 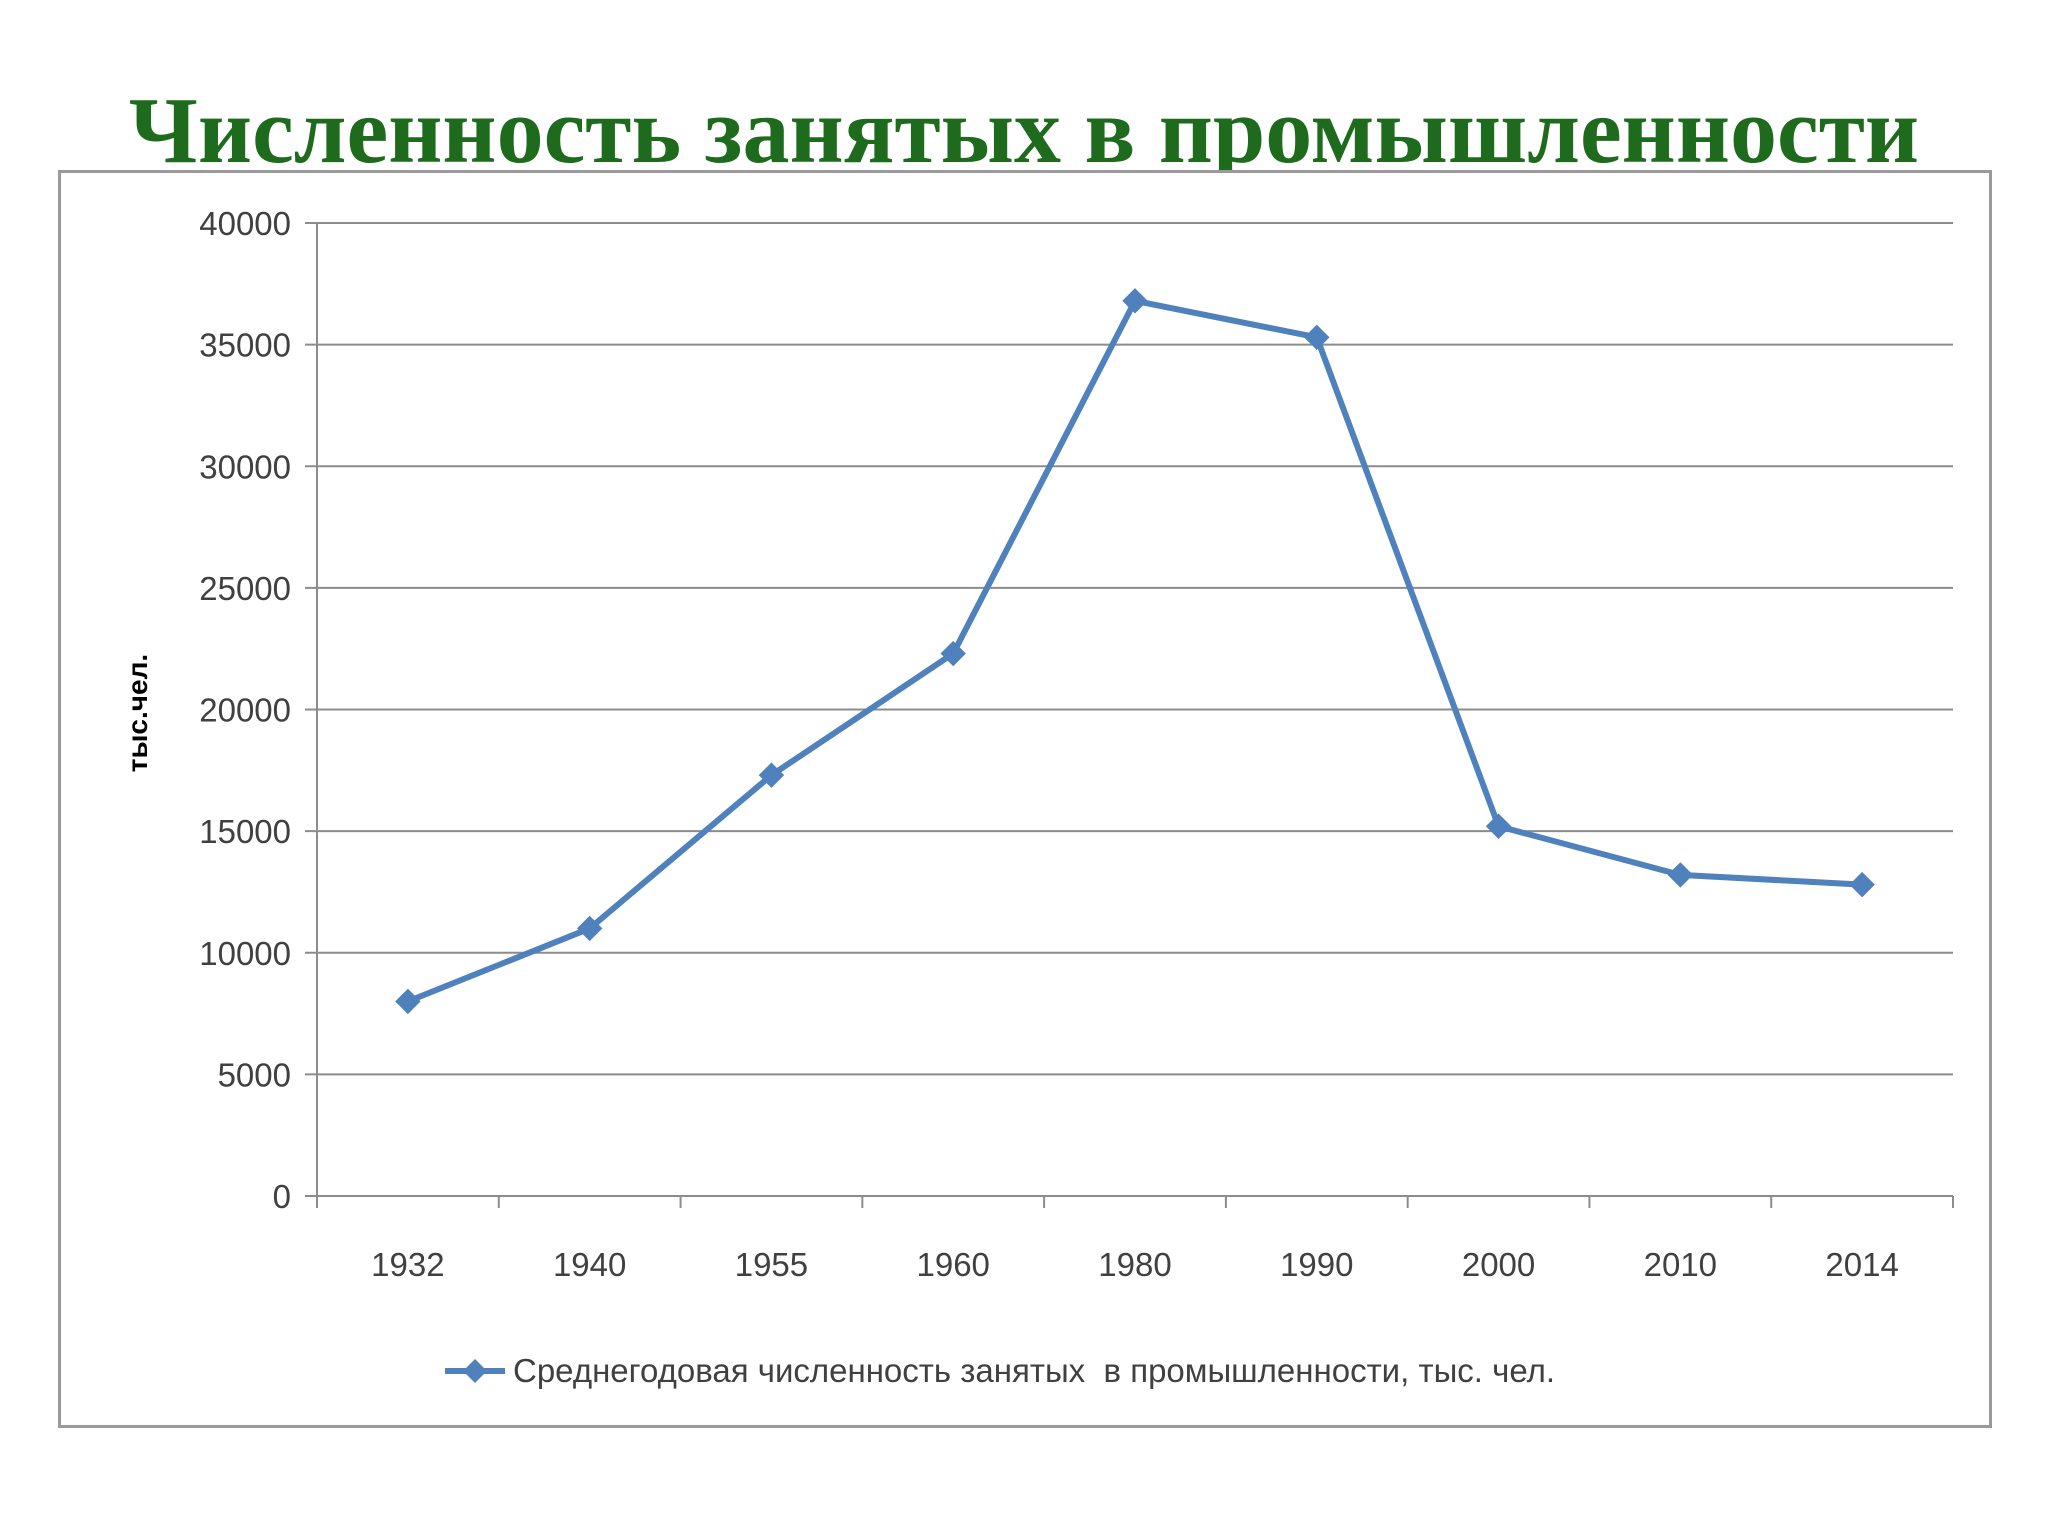 What do you see at coordinates (407, 1264) in the screenshot?
I see `x-tick-label-1932: 1932` at bounding box center [407, 1264].